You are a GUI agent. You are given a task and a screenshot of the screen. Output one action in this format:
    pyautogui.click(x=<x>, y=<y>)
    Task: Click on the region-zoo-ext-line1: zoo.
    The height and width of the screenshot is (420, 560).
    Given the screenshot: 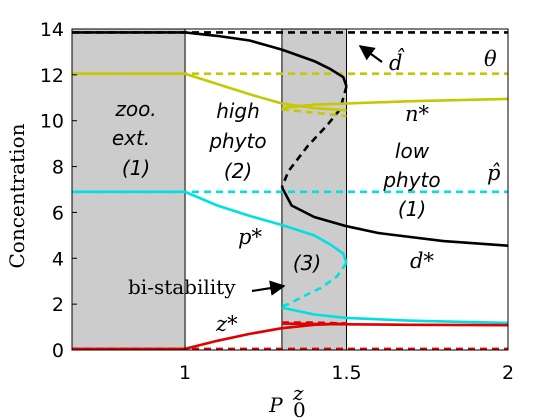 What is the action you would take?
    pyautogui.click(x=135, y=109)
    